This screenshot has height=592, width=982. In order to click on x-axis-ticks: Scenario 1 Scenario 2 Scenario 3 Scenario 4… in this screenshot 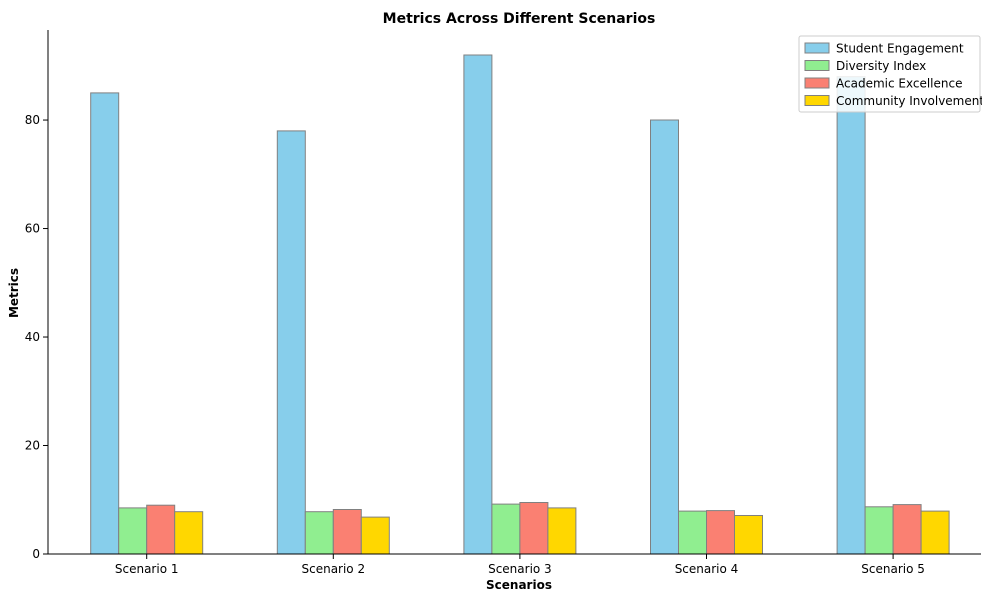, I will do `click(520, 565)`.